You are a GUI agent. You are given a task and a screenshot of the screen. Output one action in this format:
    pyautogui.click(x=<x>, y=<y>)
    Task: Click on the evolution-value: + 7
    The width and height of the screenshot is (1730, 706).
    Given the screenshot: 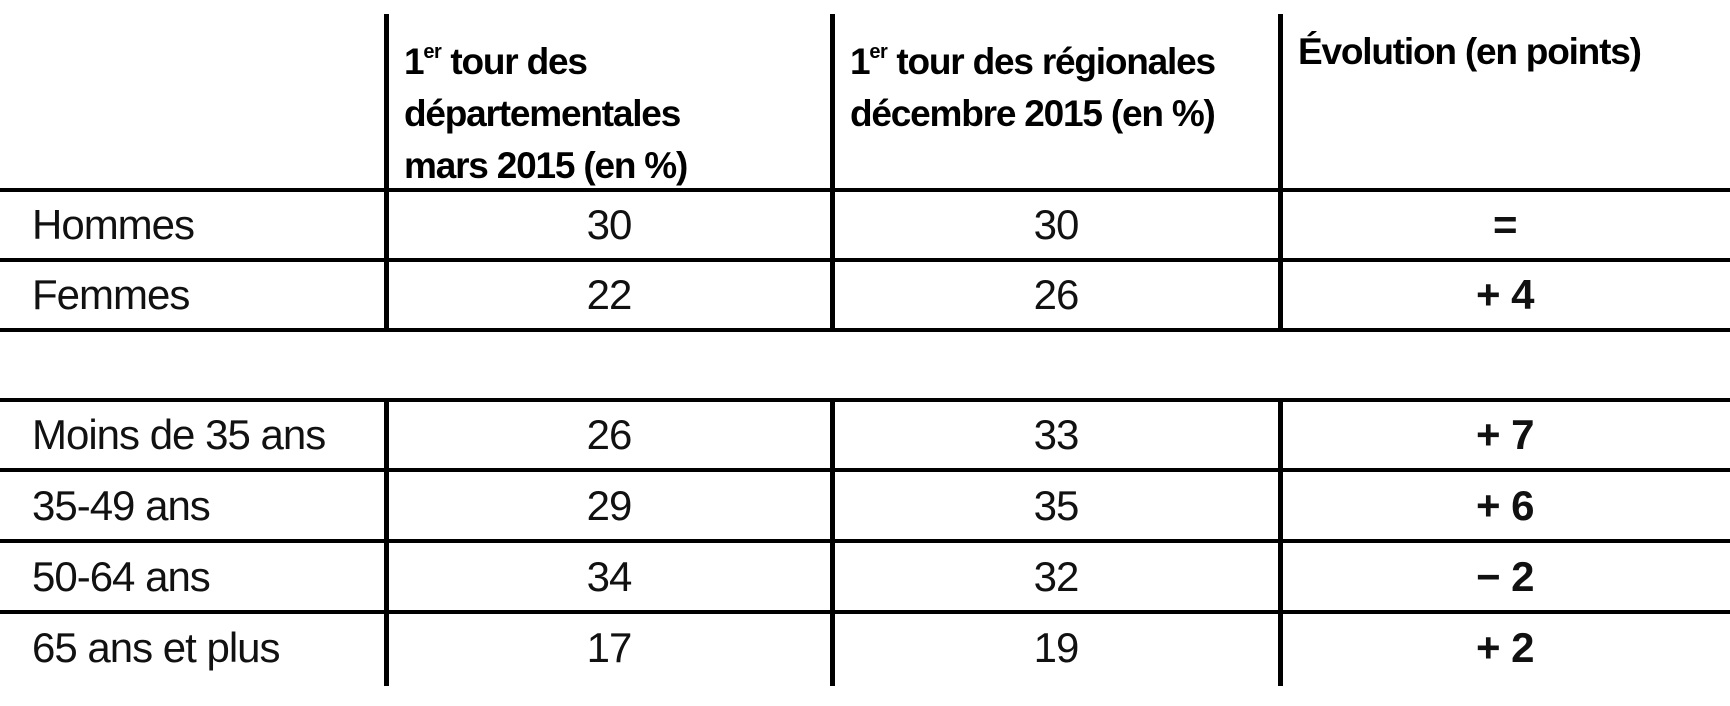 What is the action you would take?
    pyautogui.click(x=1505, y=434)
    